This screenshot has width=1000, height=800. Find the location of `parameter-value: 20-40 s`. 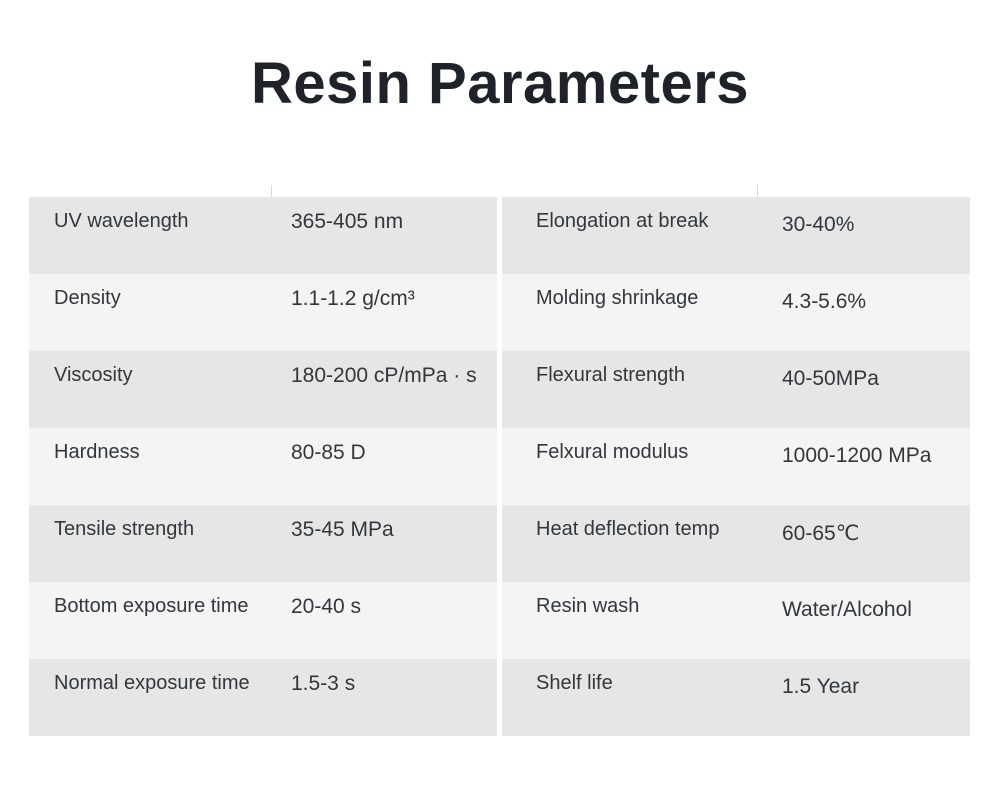

parameter-value: 20-40 s is located at coordinates (326, 606).